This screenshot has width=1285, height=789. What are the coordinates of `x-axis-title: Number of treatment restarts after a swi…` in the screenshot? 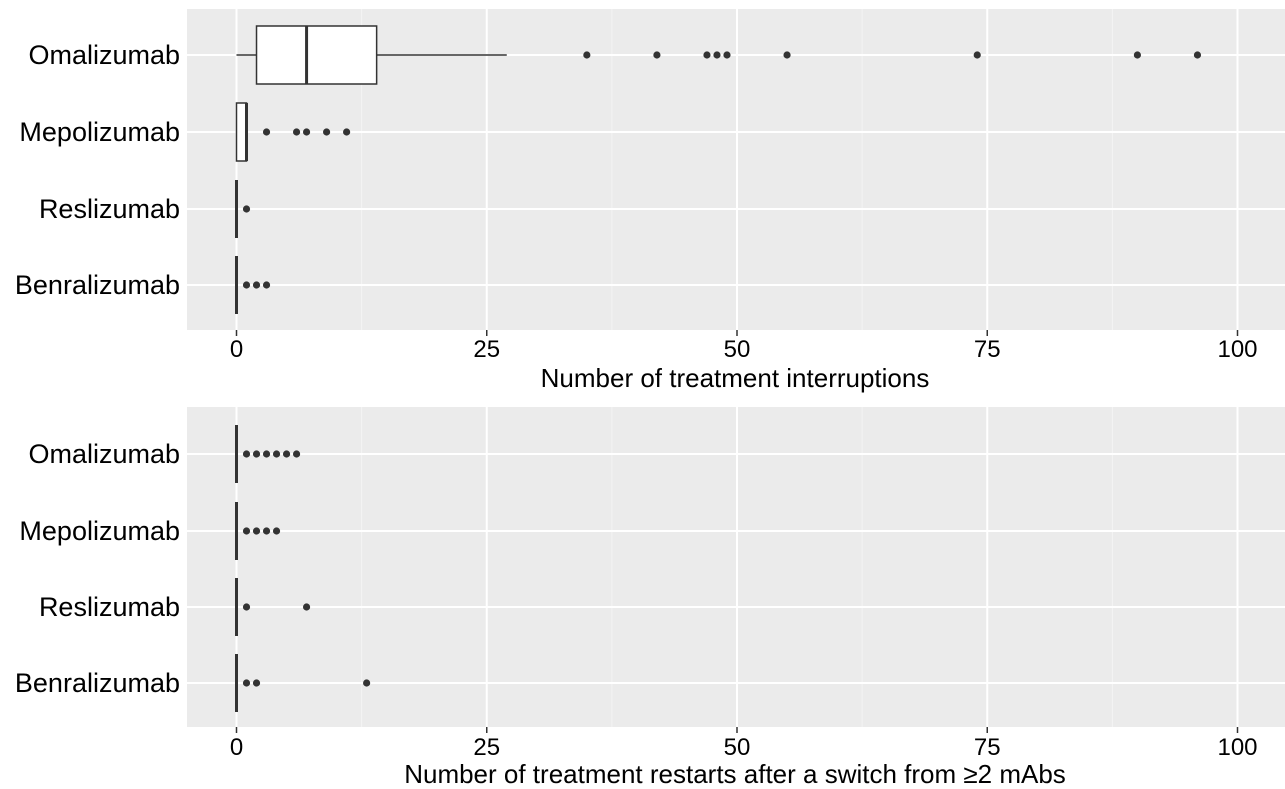 It's located at (735, 774).